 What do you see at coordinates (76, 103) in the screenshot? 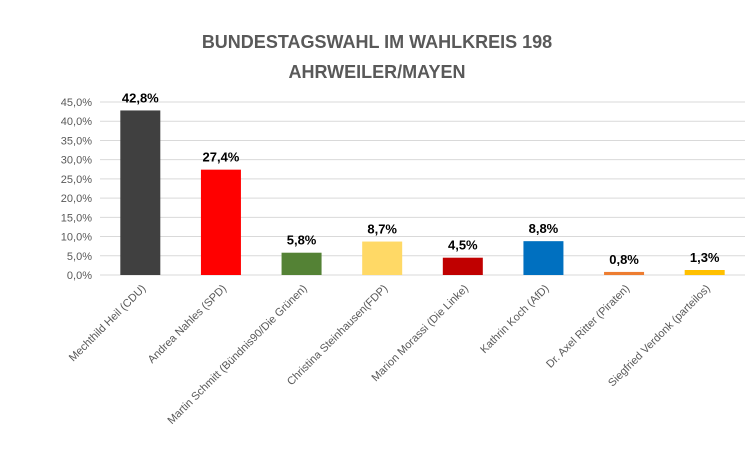
I see `y-tick-label: 45,0%` at bounding box center [76, 103].